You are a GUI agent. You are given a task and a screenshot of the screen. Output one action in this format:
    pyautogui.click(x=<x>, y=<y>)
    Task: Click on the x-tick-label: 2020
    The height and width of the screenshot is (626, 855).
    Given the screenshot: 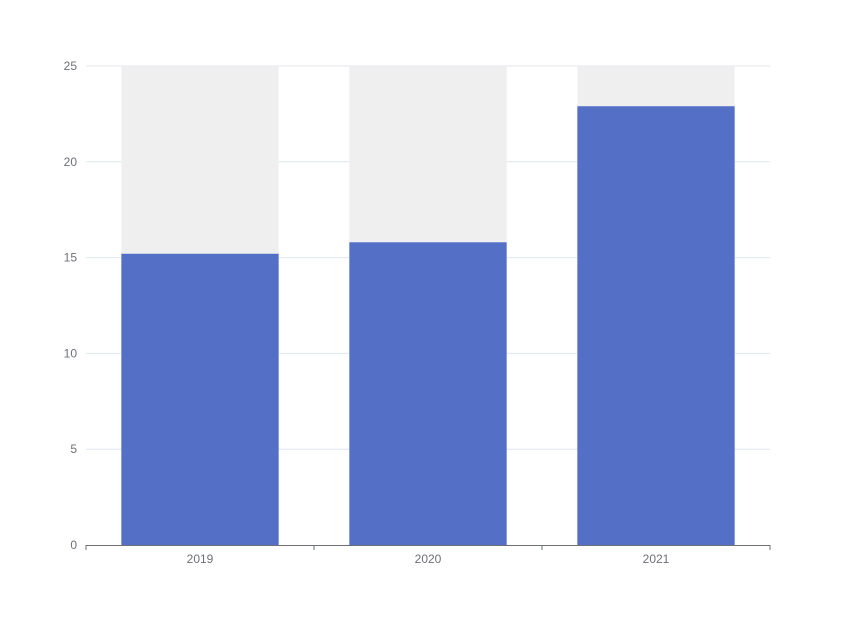 What is the action you would take?
    pyautogui.click(x=428, y=559)
    